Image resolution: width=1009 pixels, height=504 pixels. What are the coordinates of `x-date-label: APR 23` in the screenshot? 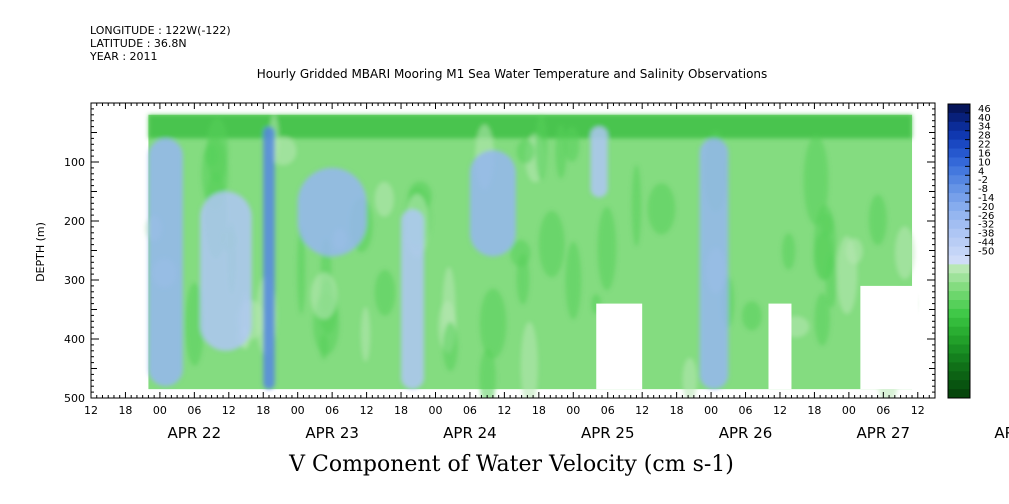 It's located at (332, 433).